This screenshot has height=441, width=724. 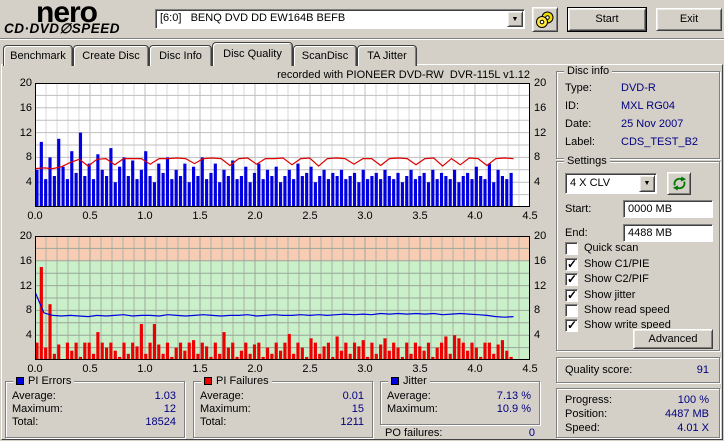 What do you see at coordinates (652, 124) in the screenshot?
I see `disc-date-value: 25 Nov 2007` at bounding box center [652, 124].